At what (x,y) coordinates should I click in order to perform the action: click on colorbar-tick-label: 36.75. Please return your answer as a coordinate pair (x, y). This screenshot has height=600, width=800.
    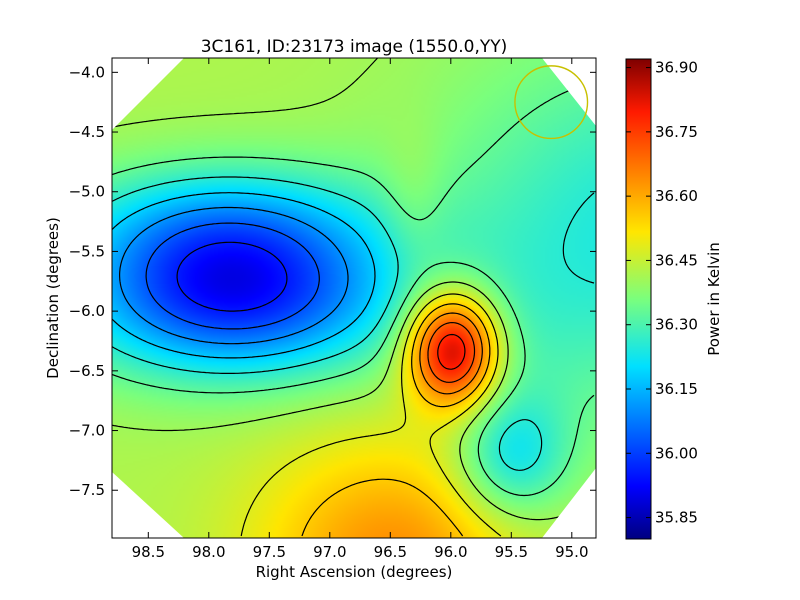
    Looking at the image, I should click on (676, 132).